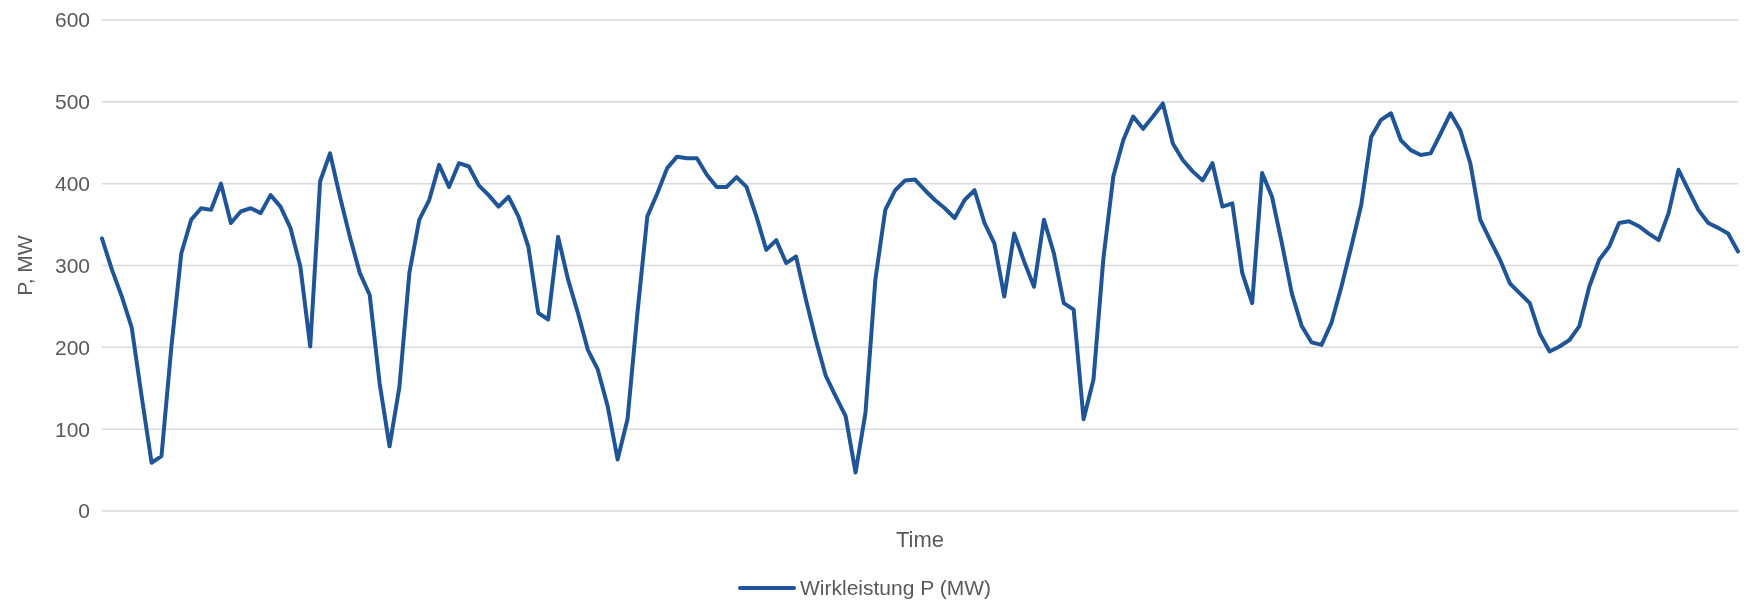  I want to click on y-tick-label: 200, so click(72, 347).